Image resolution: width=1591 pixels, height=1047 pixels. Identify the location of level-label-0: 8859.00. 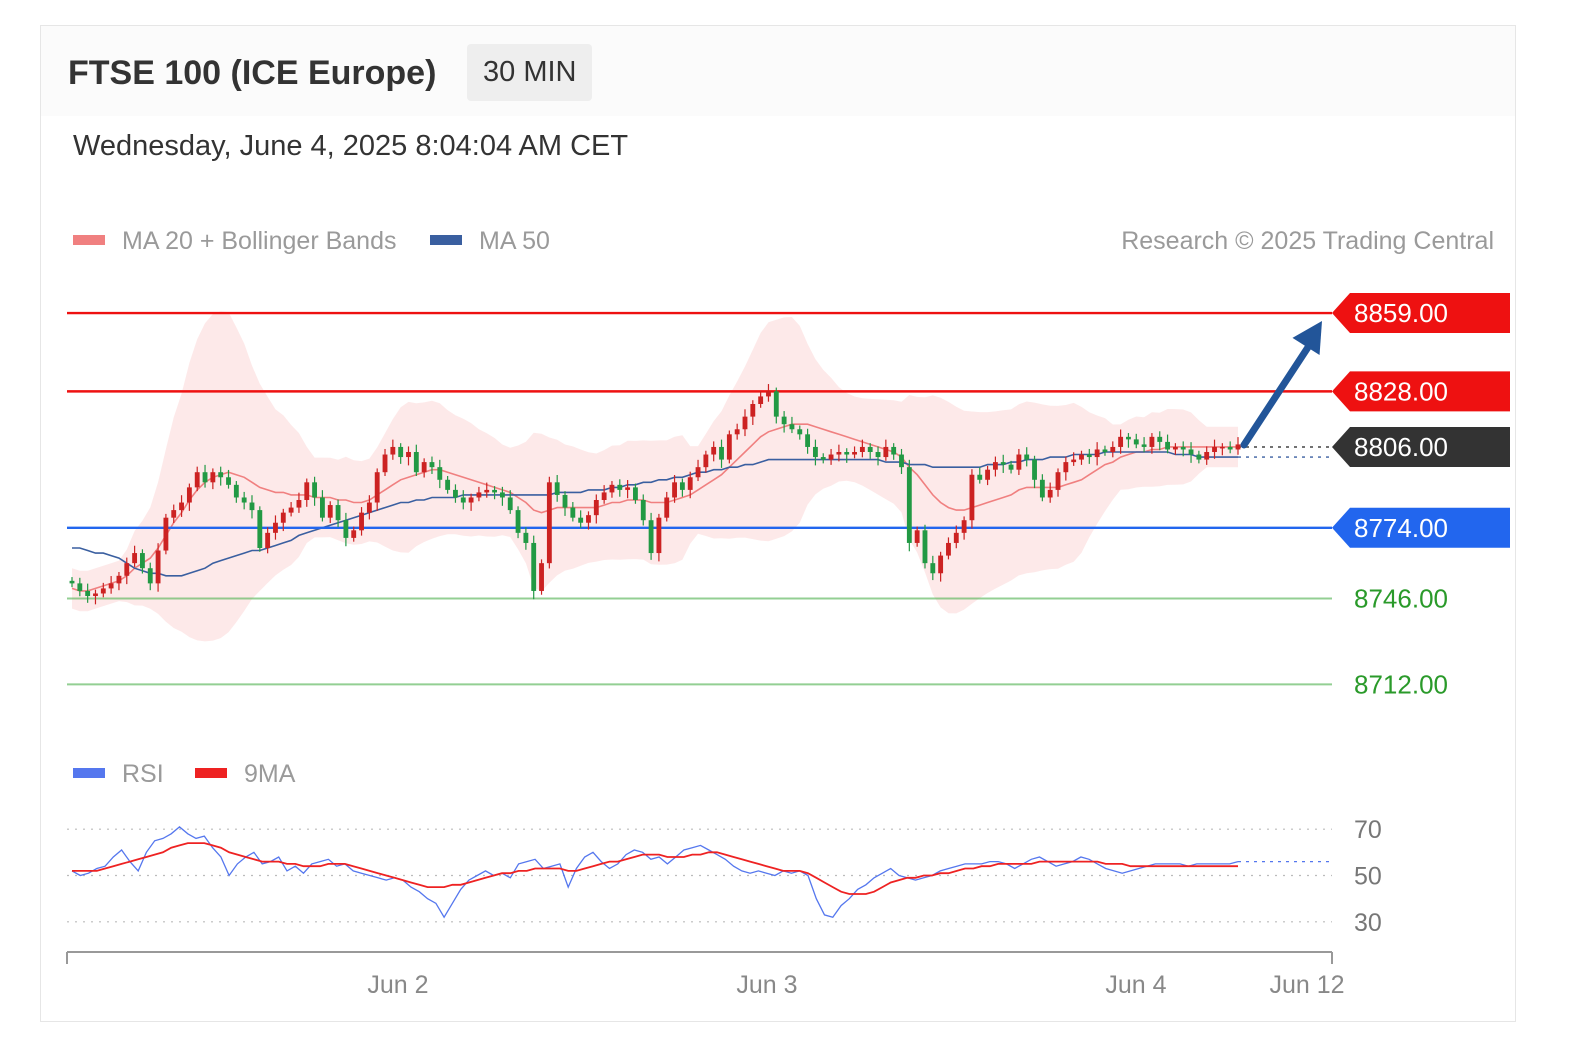
(1401, 313).